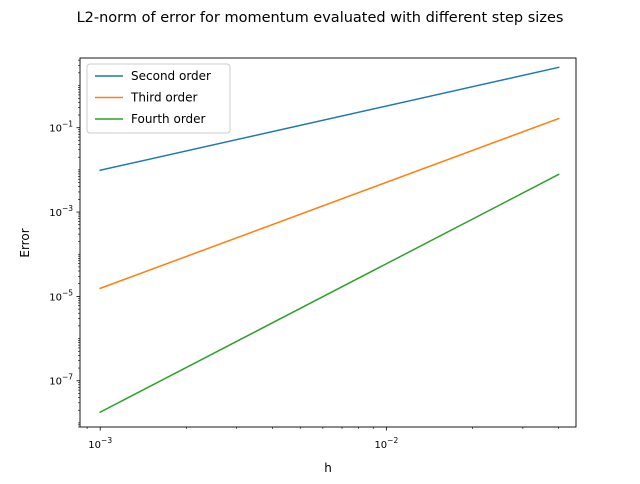 This screenshot has width=640, height=484. I want to click on y-tick-label: 10⁻¹, so click(61, 127).